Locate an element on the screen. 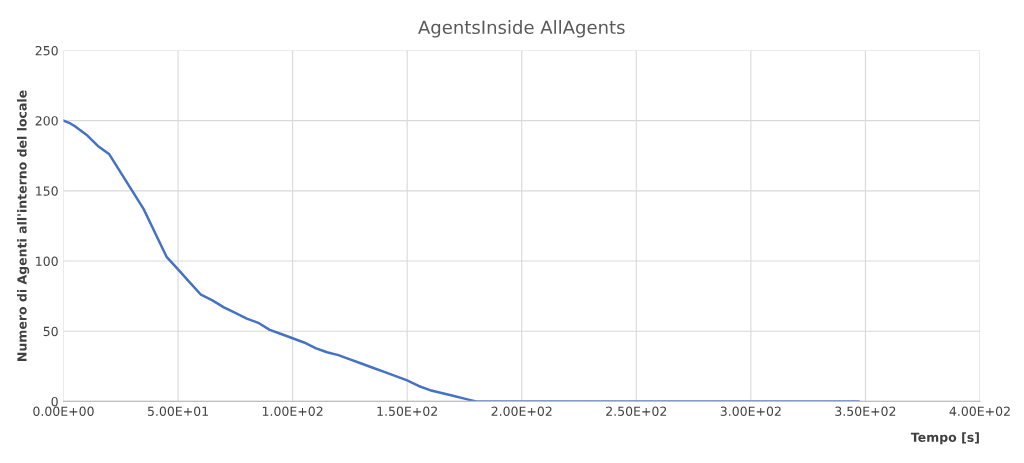 This screenshot has width=1024, height=463. x-tick-label: 2.00E+02 is located at coordinates (521, 411).